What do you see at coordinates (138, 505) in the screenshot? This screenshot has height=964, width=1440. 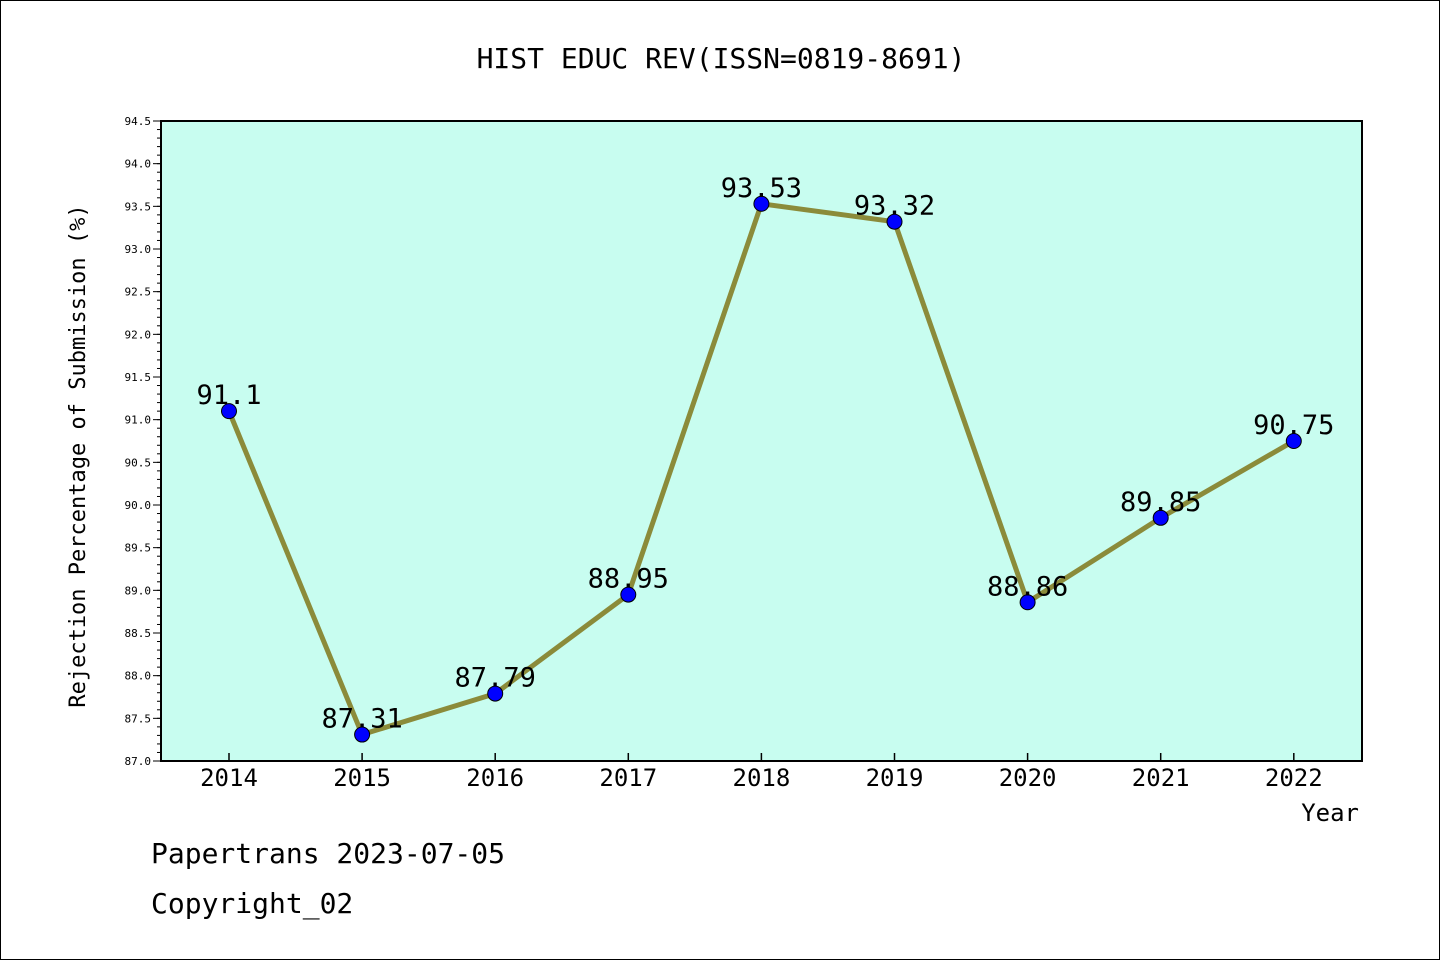 I see `y-tick-label: 90.0` at bounding box center [138, 505].